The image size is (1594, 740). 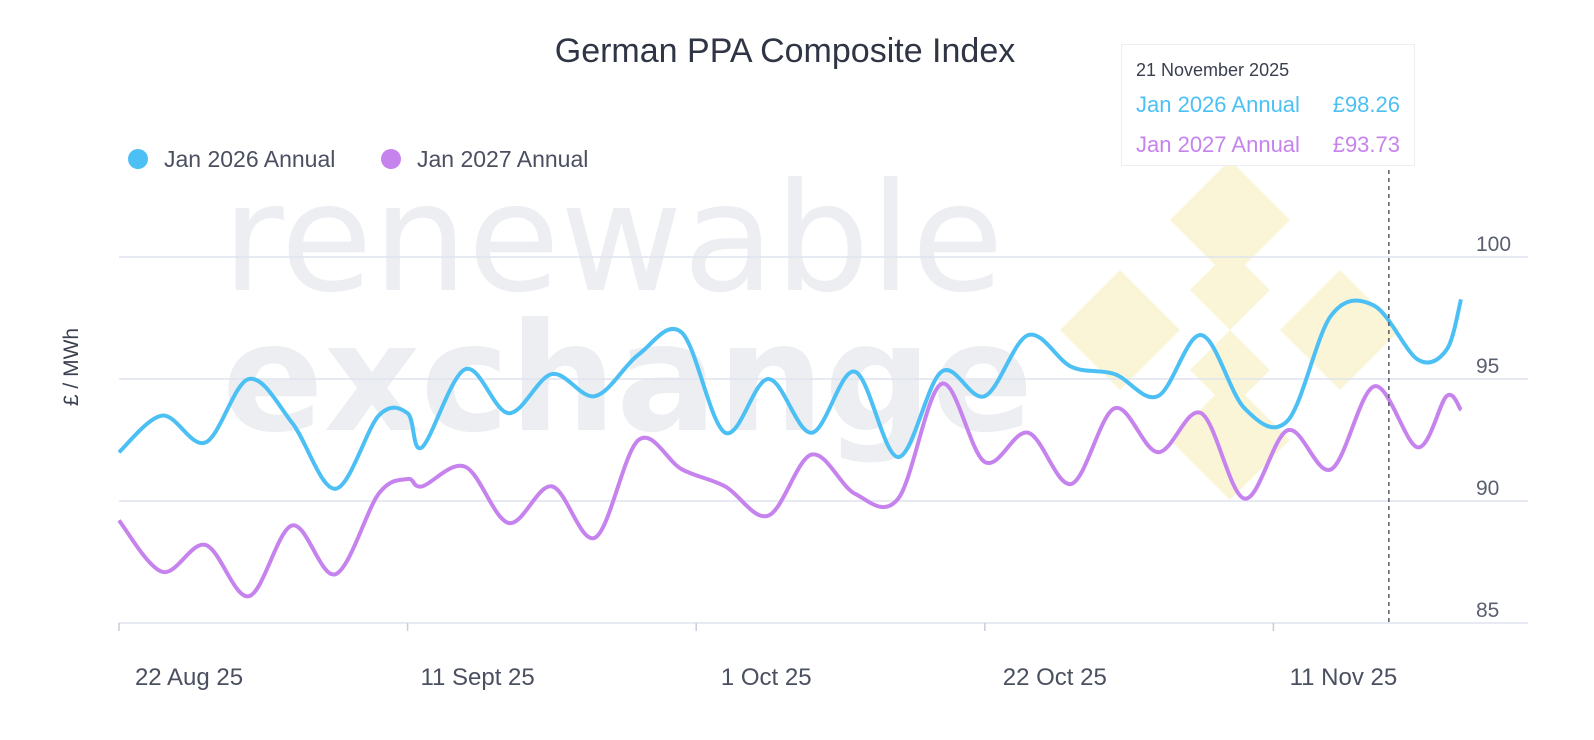 What do you see at coordinates (1344, 677) in the screenshot?
I see `x-tick-label: 11 Nov 25` at bounding box center [1344, 677].